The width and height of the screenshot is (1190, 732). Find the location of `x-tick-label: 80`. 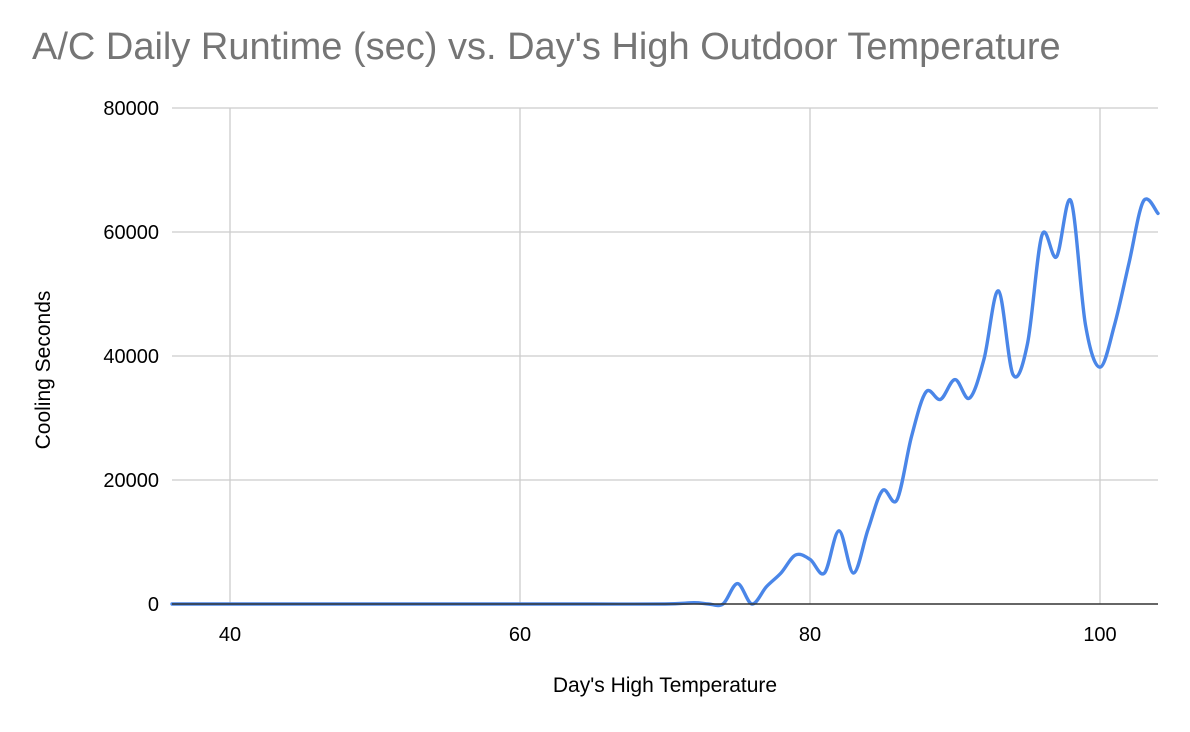

x-tick-label: 80 is located at coordinates (810, 635).